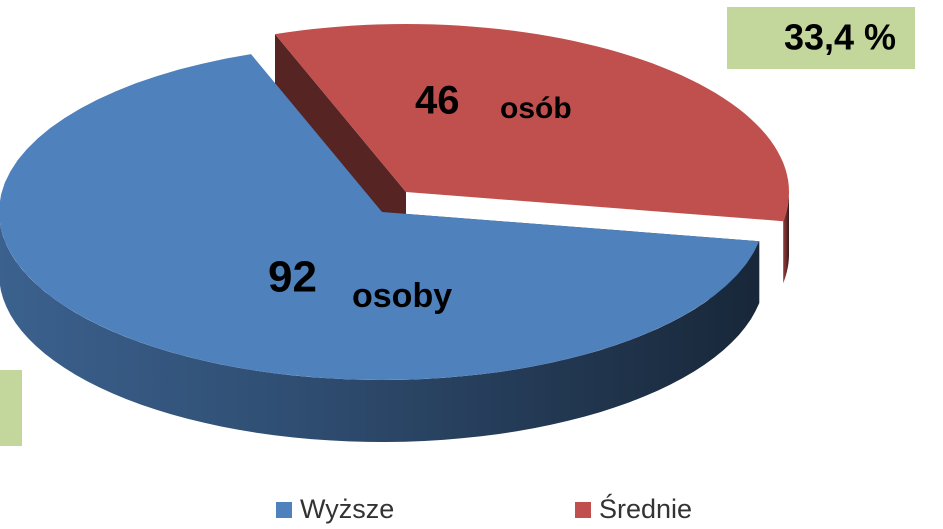 This screenshot has width=943, height=529. I want to click on legend-label: Wyższe, so click(347, 509).